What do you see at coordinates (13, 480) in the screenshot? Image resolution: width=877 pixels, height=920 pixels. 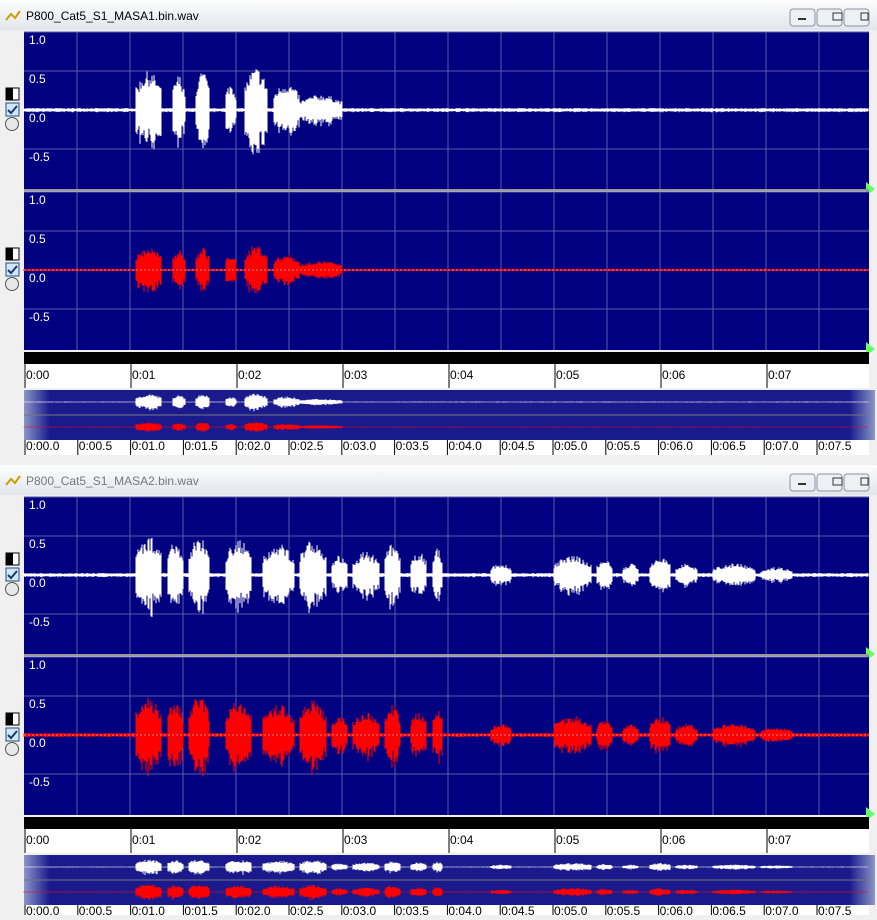 I see `app-icon` at bounding box center [13, 480].